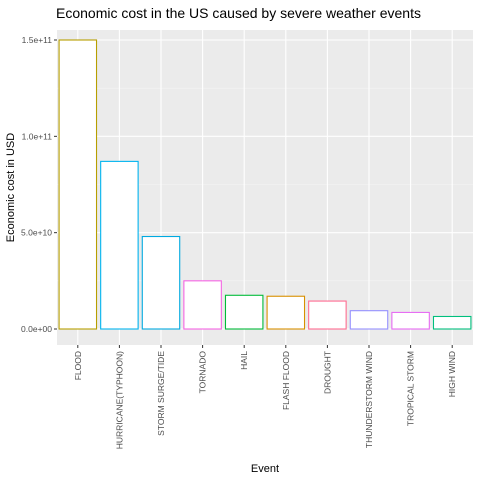 This screenshot has height=480, width=480. I want to click on x-tick-label: TORNADO, so click(203, 372).